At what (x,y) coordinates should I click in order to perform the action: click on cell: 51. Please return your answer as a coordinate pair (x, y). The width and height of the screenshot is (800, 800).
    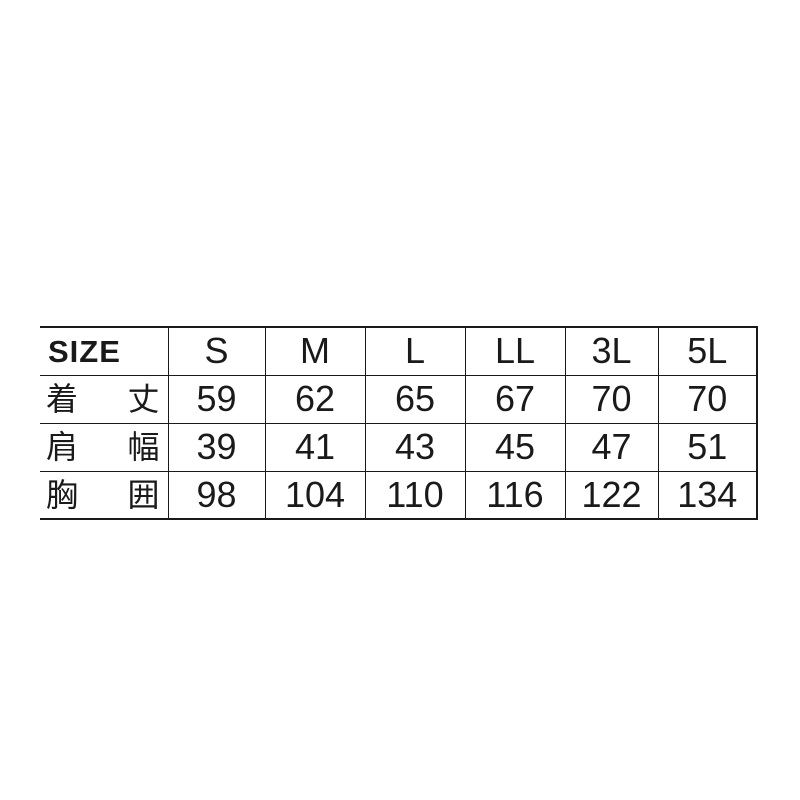
    Looking at the image, I should click on (707, 447).